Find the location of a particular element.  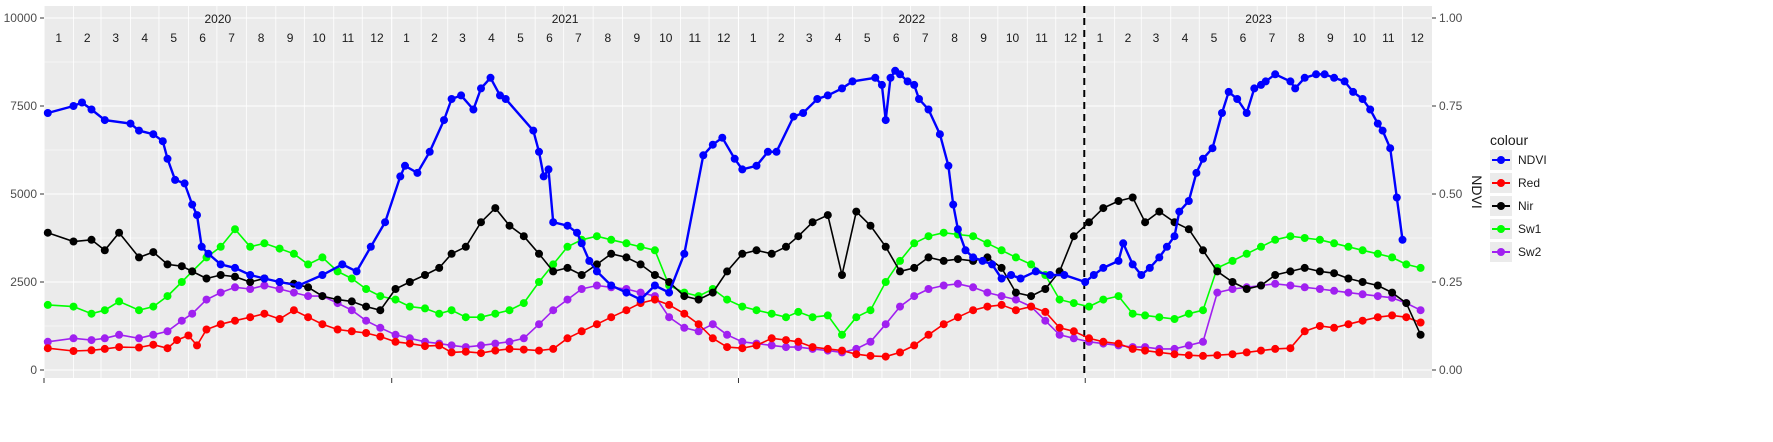

month-label: 3 is located at coordinates (115, 38).